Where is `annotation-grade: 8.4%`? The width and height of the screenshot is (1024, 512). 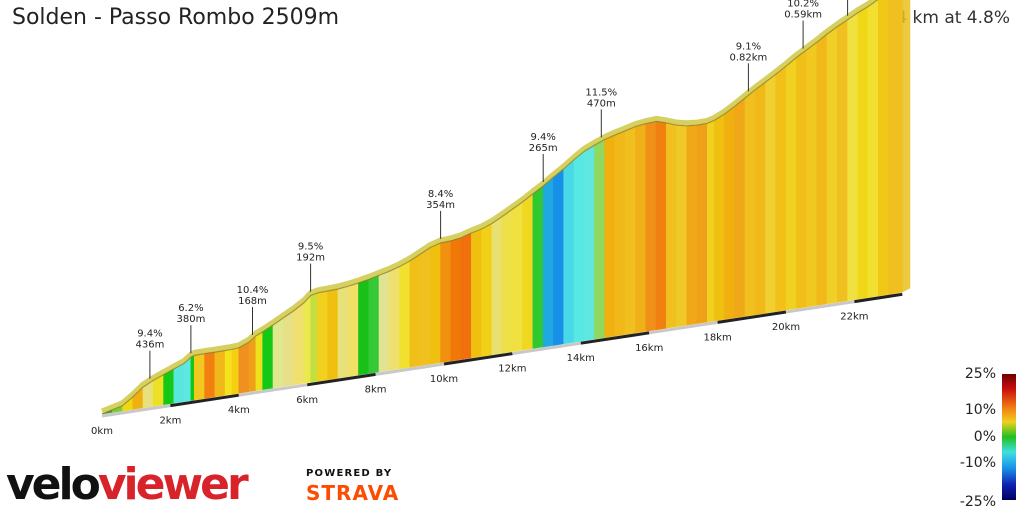 annotation-grade: 8.4% is located at coordinates (440, 194).